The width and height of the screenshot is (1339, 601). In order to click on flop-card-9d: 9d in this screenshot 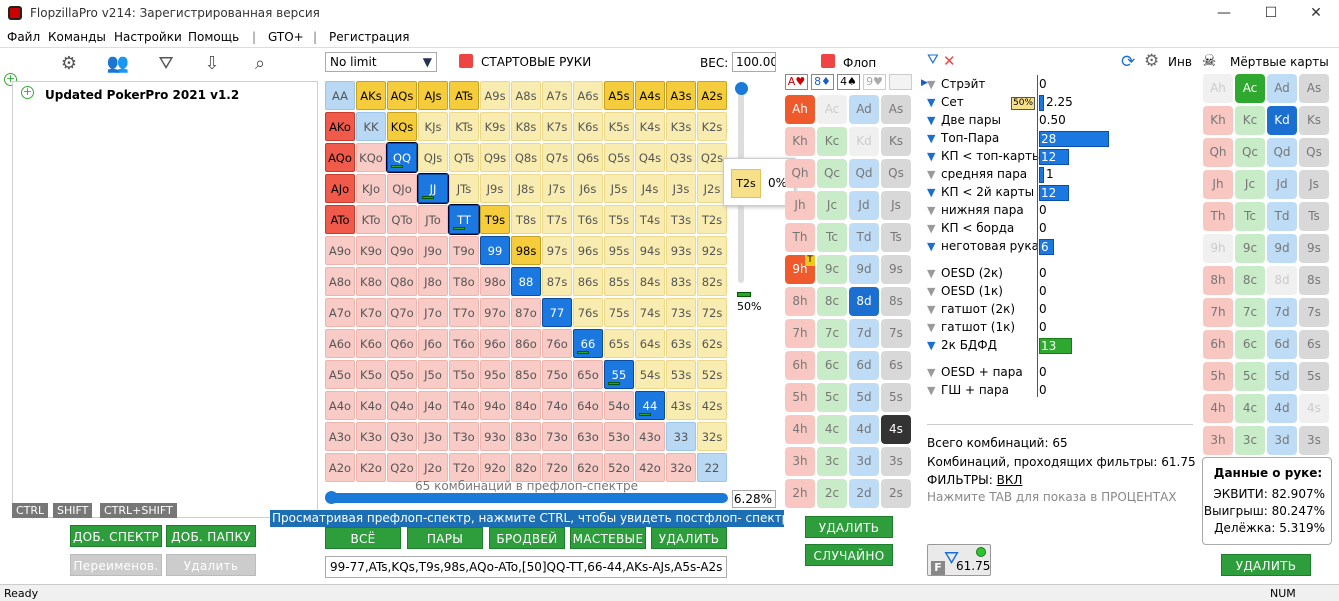, I will do `click(864, 269)`.